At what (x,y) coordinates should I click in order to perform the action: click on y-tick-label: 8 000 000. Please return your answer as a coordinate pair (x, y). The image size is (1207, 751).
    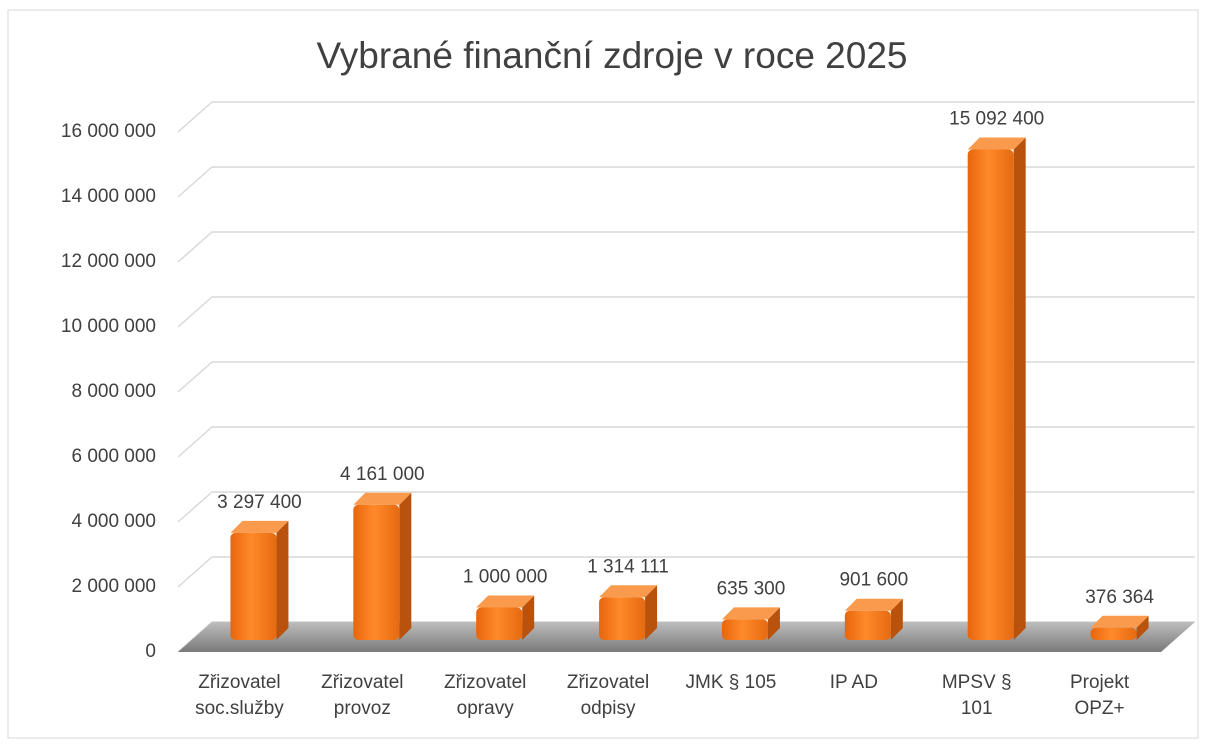
    Looking at the image, I should click on (113, 391).